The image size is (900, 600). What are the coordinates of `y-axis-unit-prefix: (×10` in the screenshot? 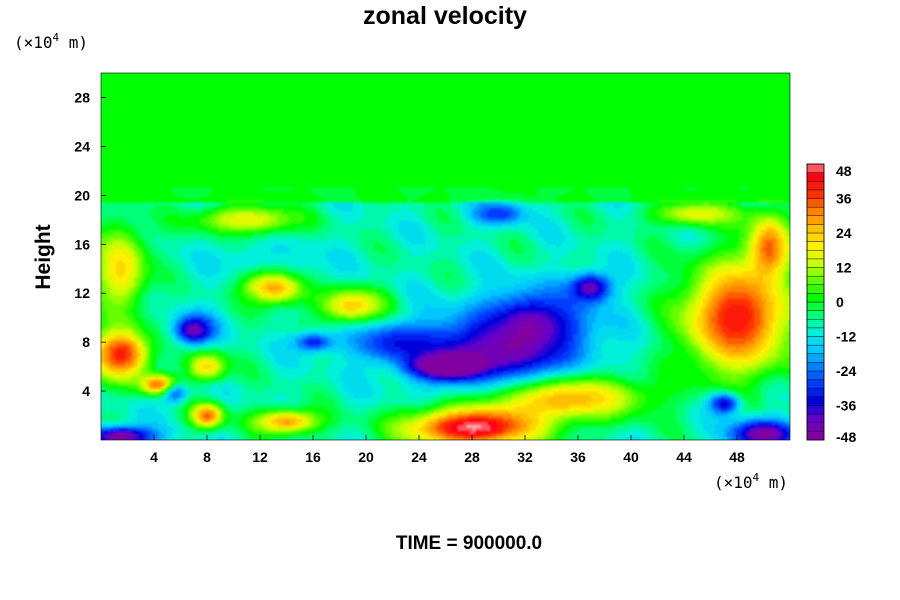 It's located at (33, 42).